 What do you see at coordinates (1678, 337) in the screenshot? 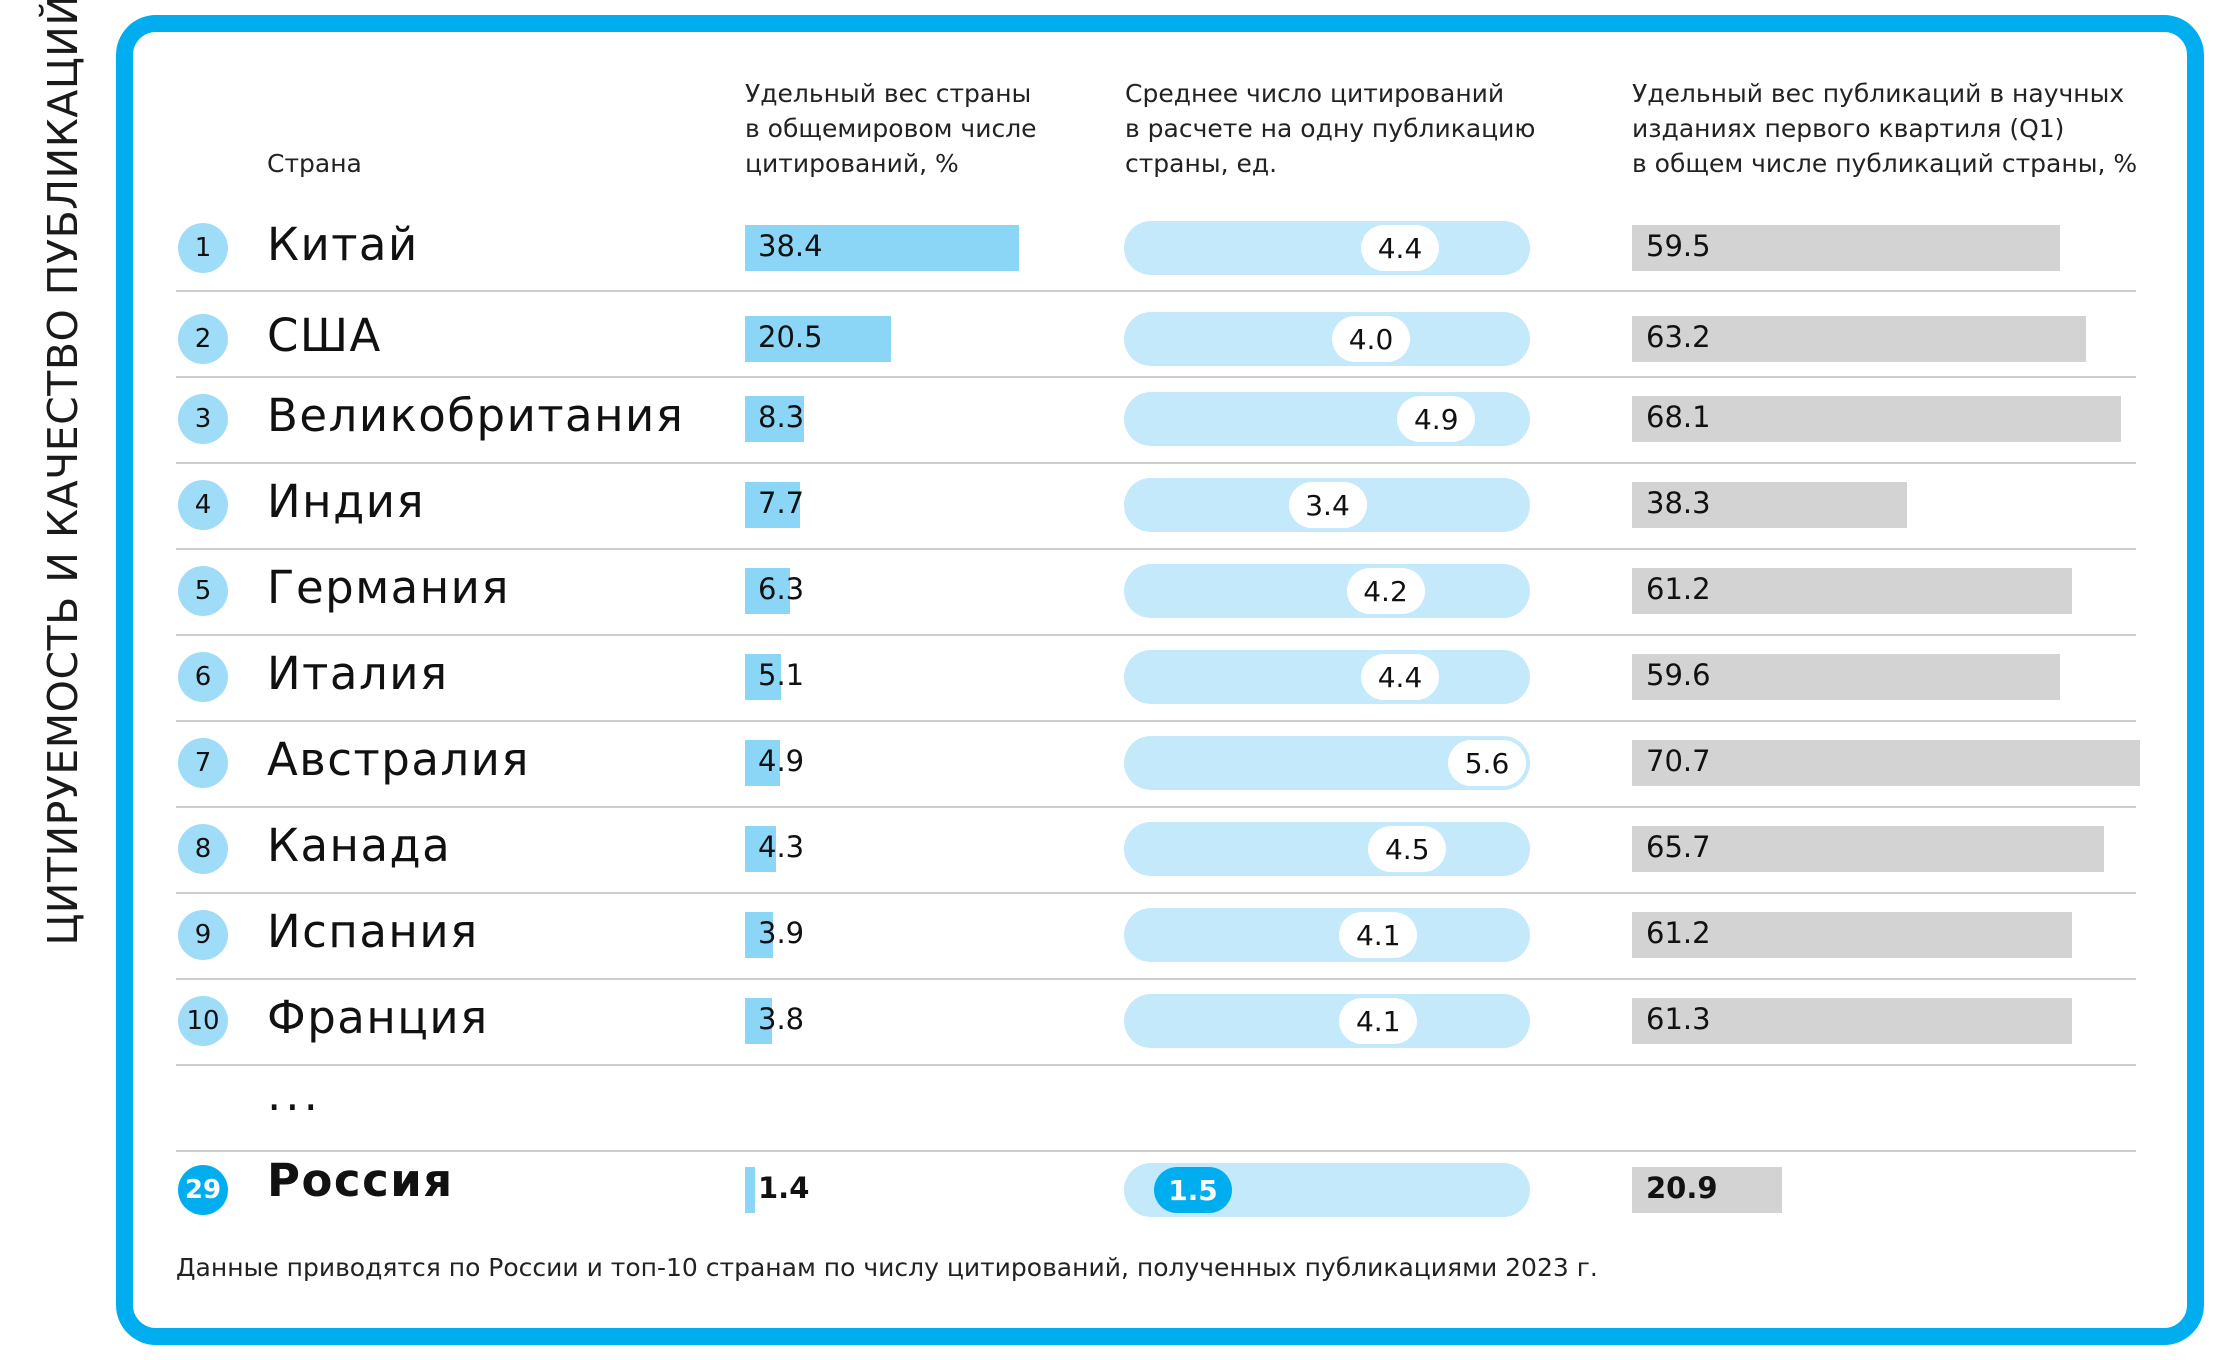
I see `q1-share-value: 63.2` at bounding box center [1678, 337].